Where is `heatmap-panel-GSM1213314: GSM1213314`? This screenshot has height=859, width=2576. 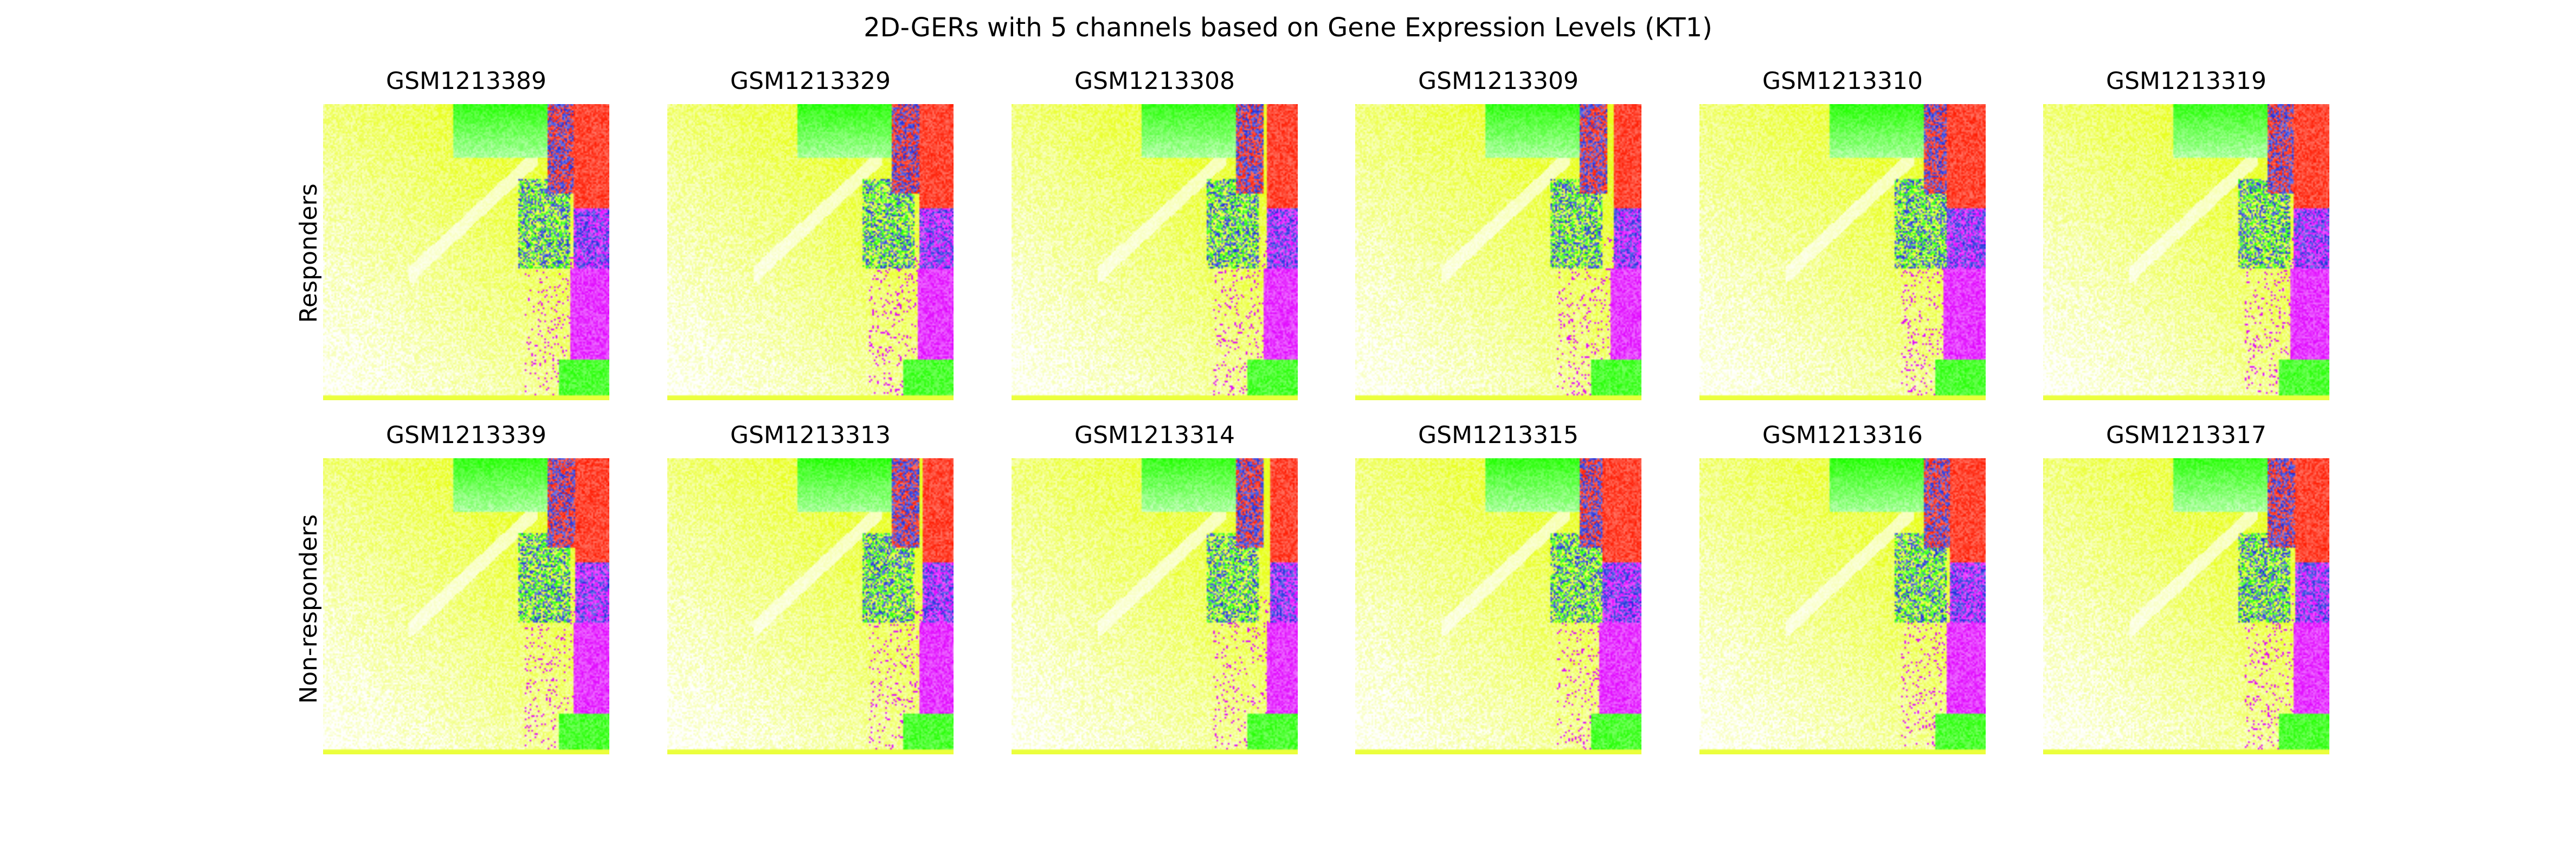
heatmap-panel-GSM1213314: GSM1213314 is located at coordinates (1155, 587).